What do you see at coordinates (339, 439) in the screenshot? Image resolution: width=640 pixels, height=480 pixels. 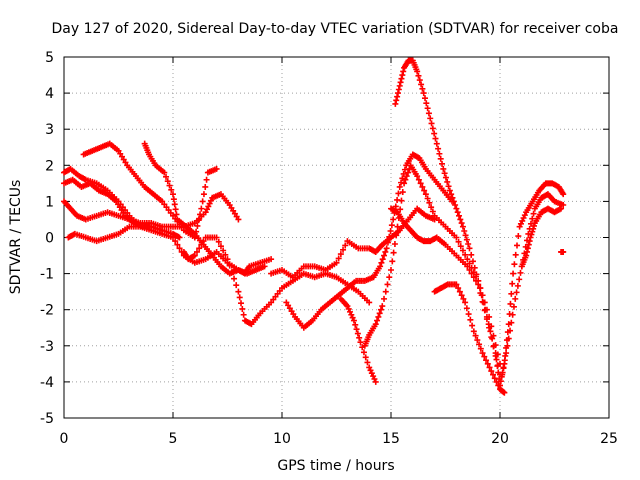 I see `x-tick-labels: 0 5 10 15 20 25` at bounding box center [339, 439].